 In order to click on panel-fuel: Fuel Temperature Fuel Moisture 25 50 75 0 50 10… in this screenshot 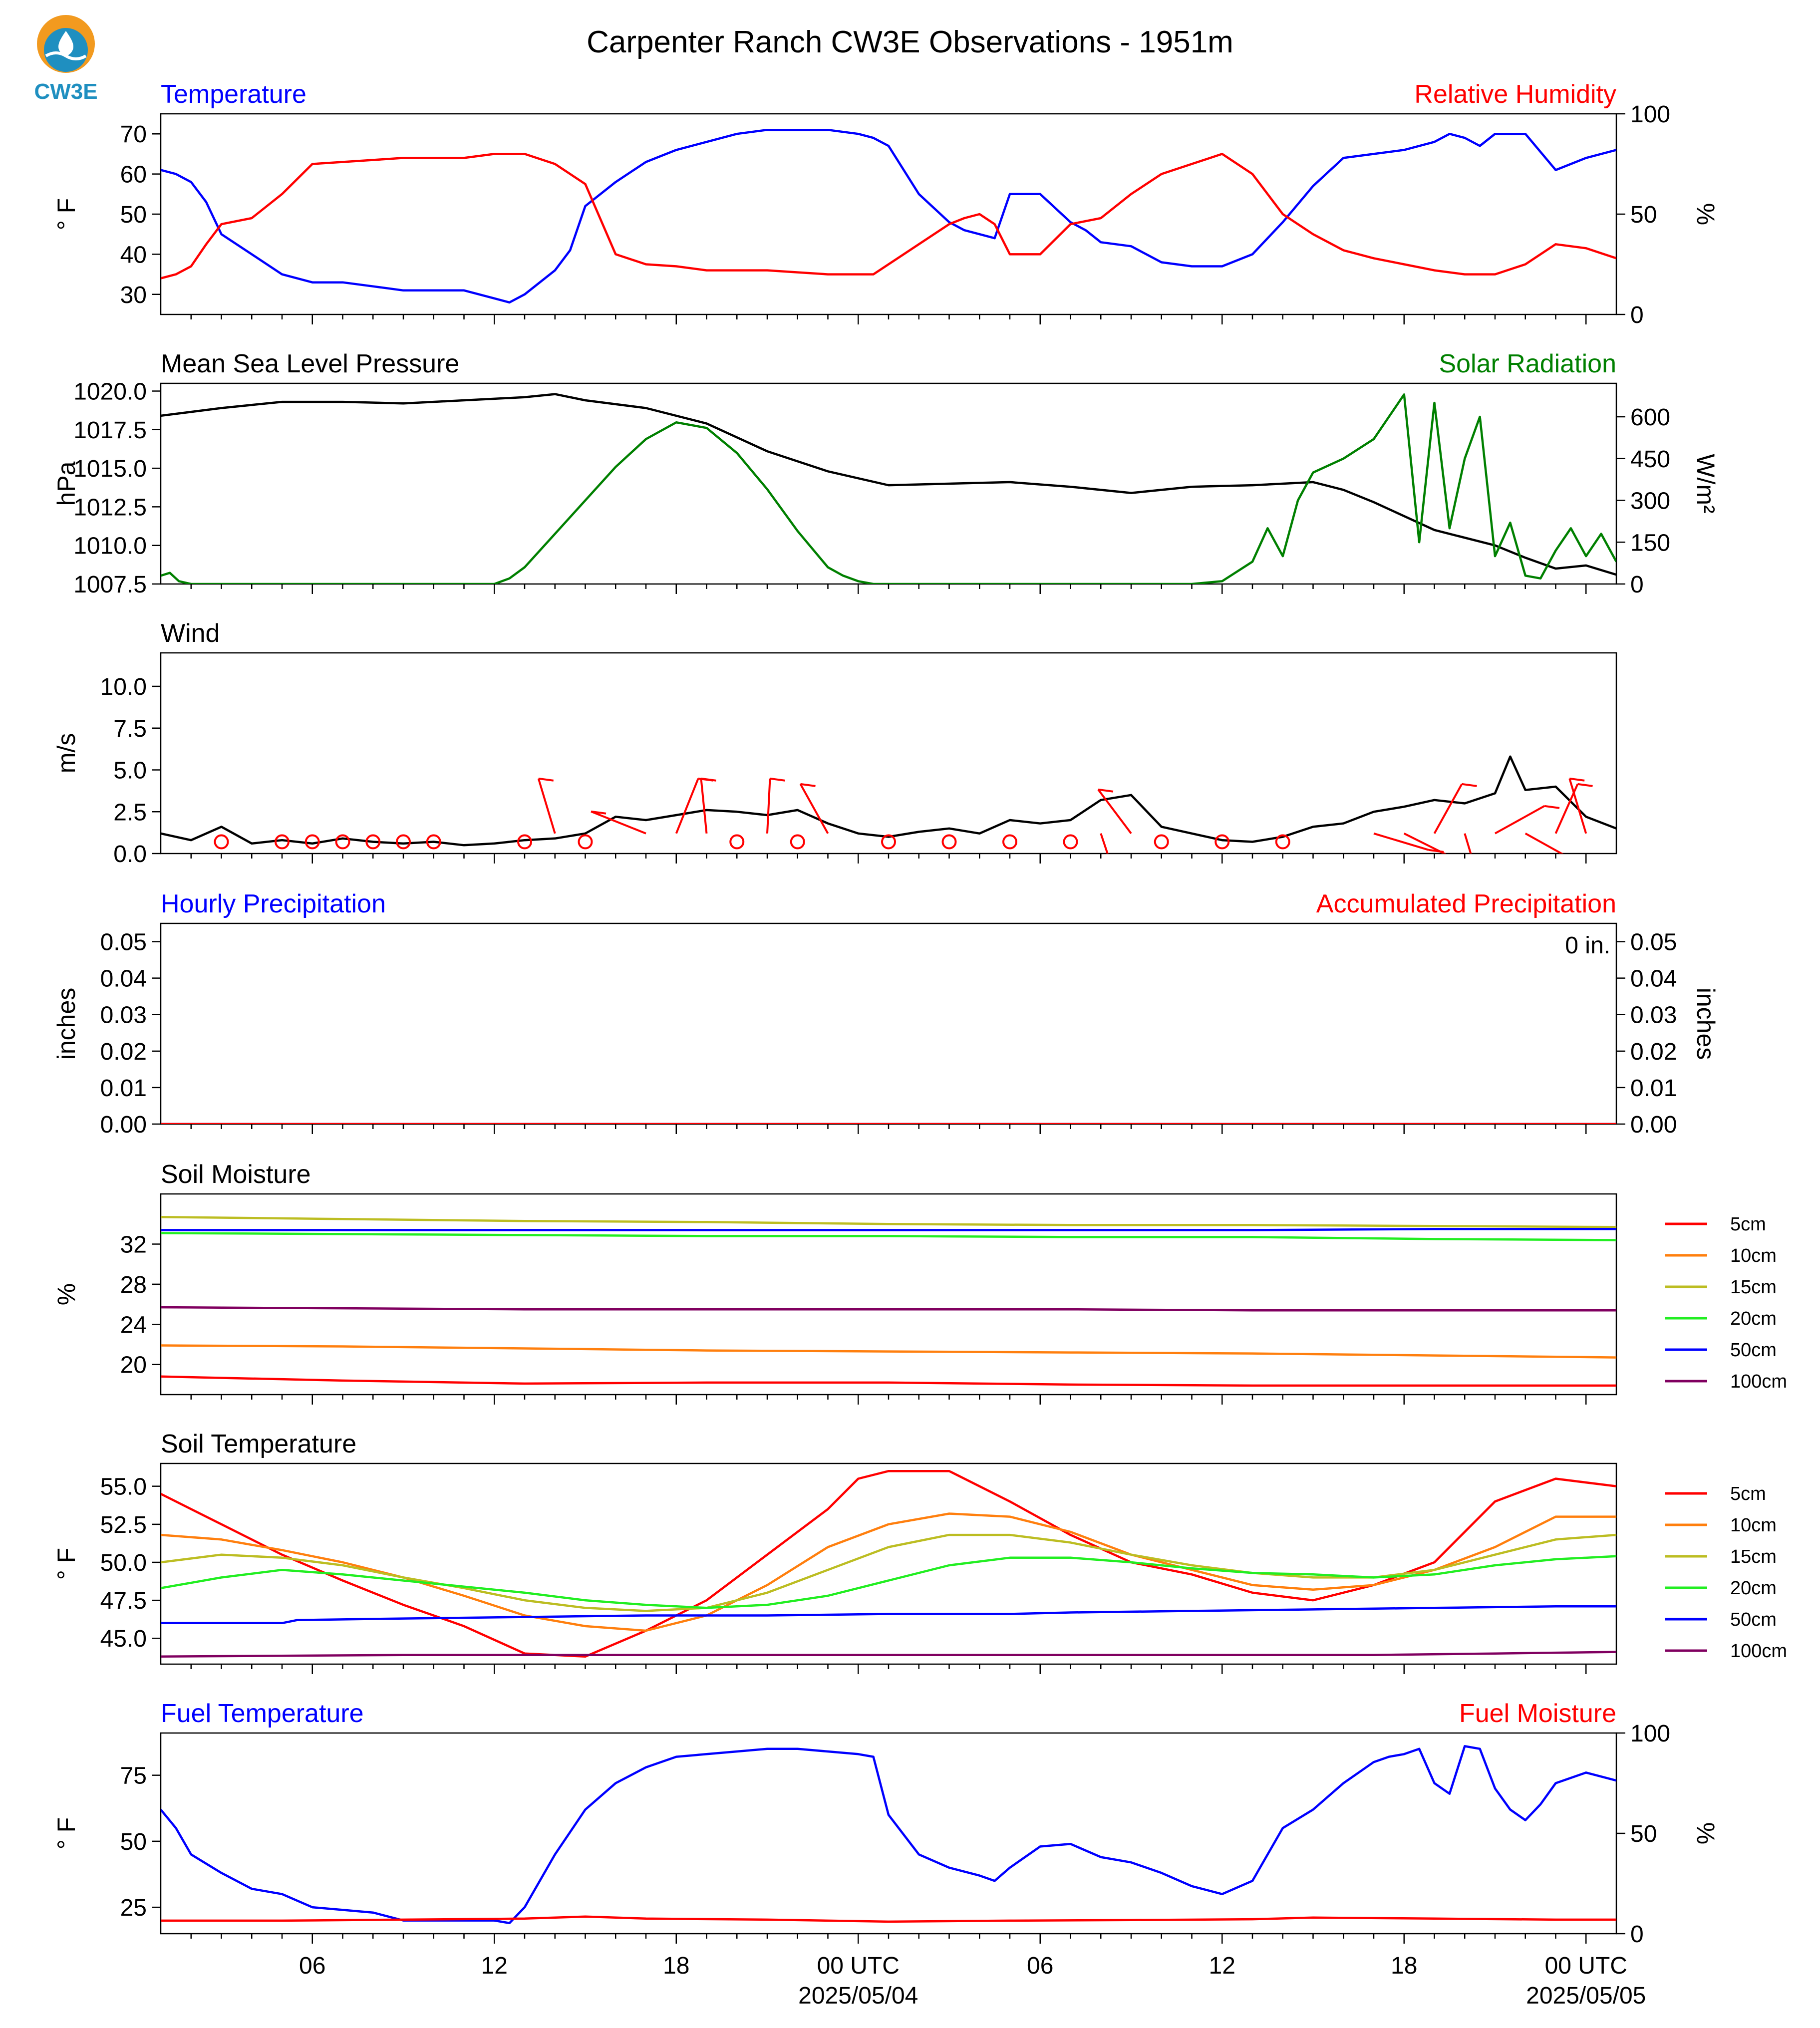, I will do `click(886, 1823)`.